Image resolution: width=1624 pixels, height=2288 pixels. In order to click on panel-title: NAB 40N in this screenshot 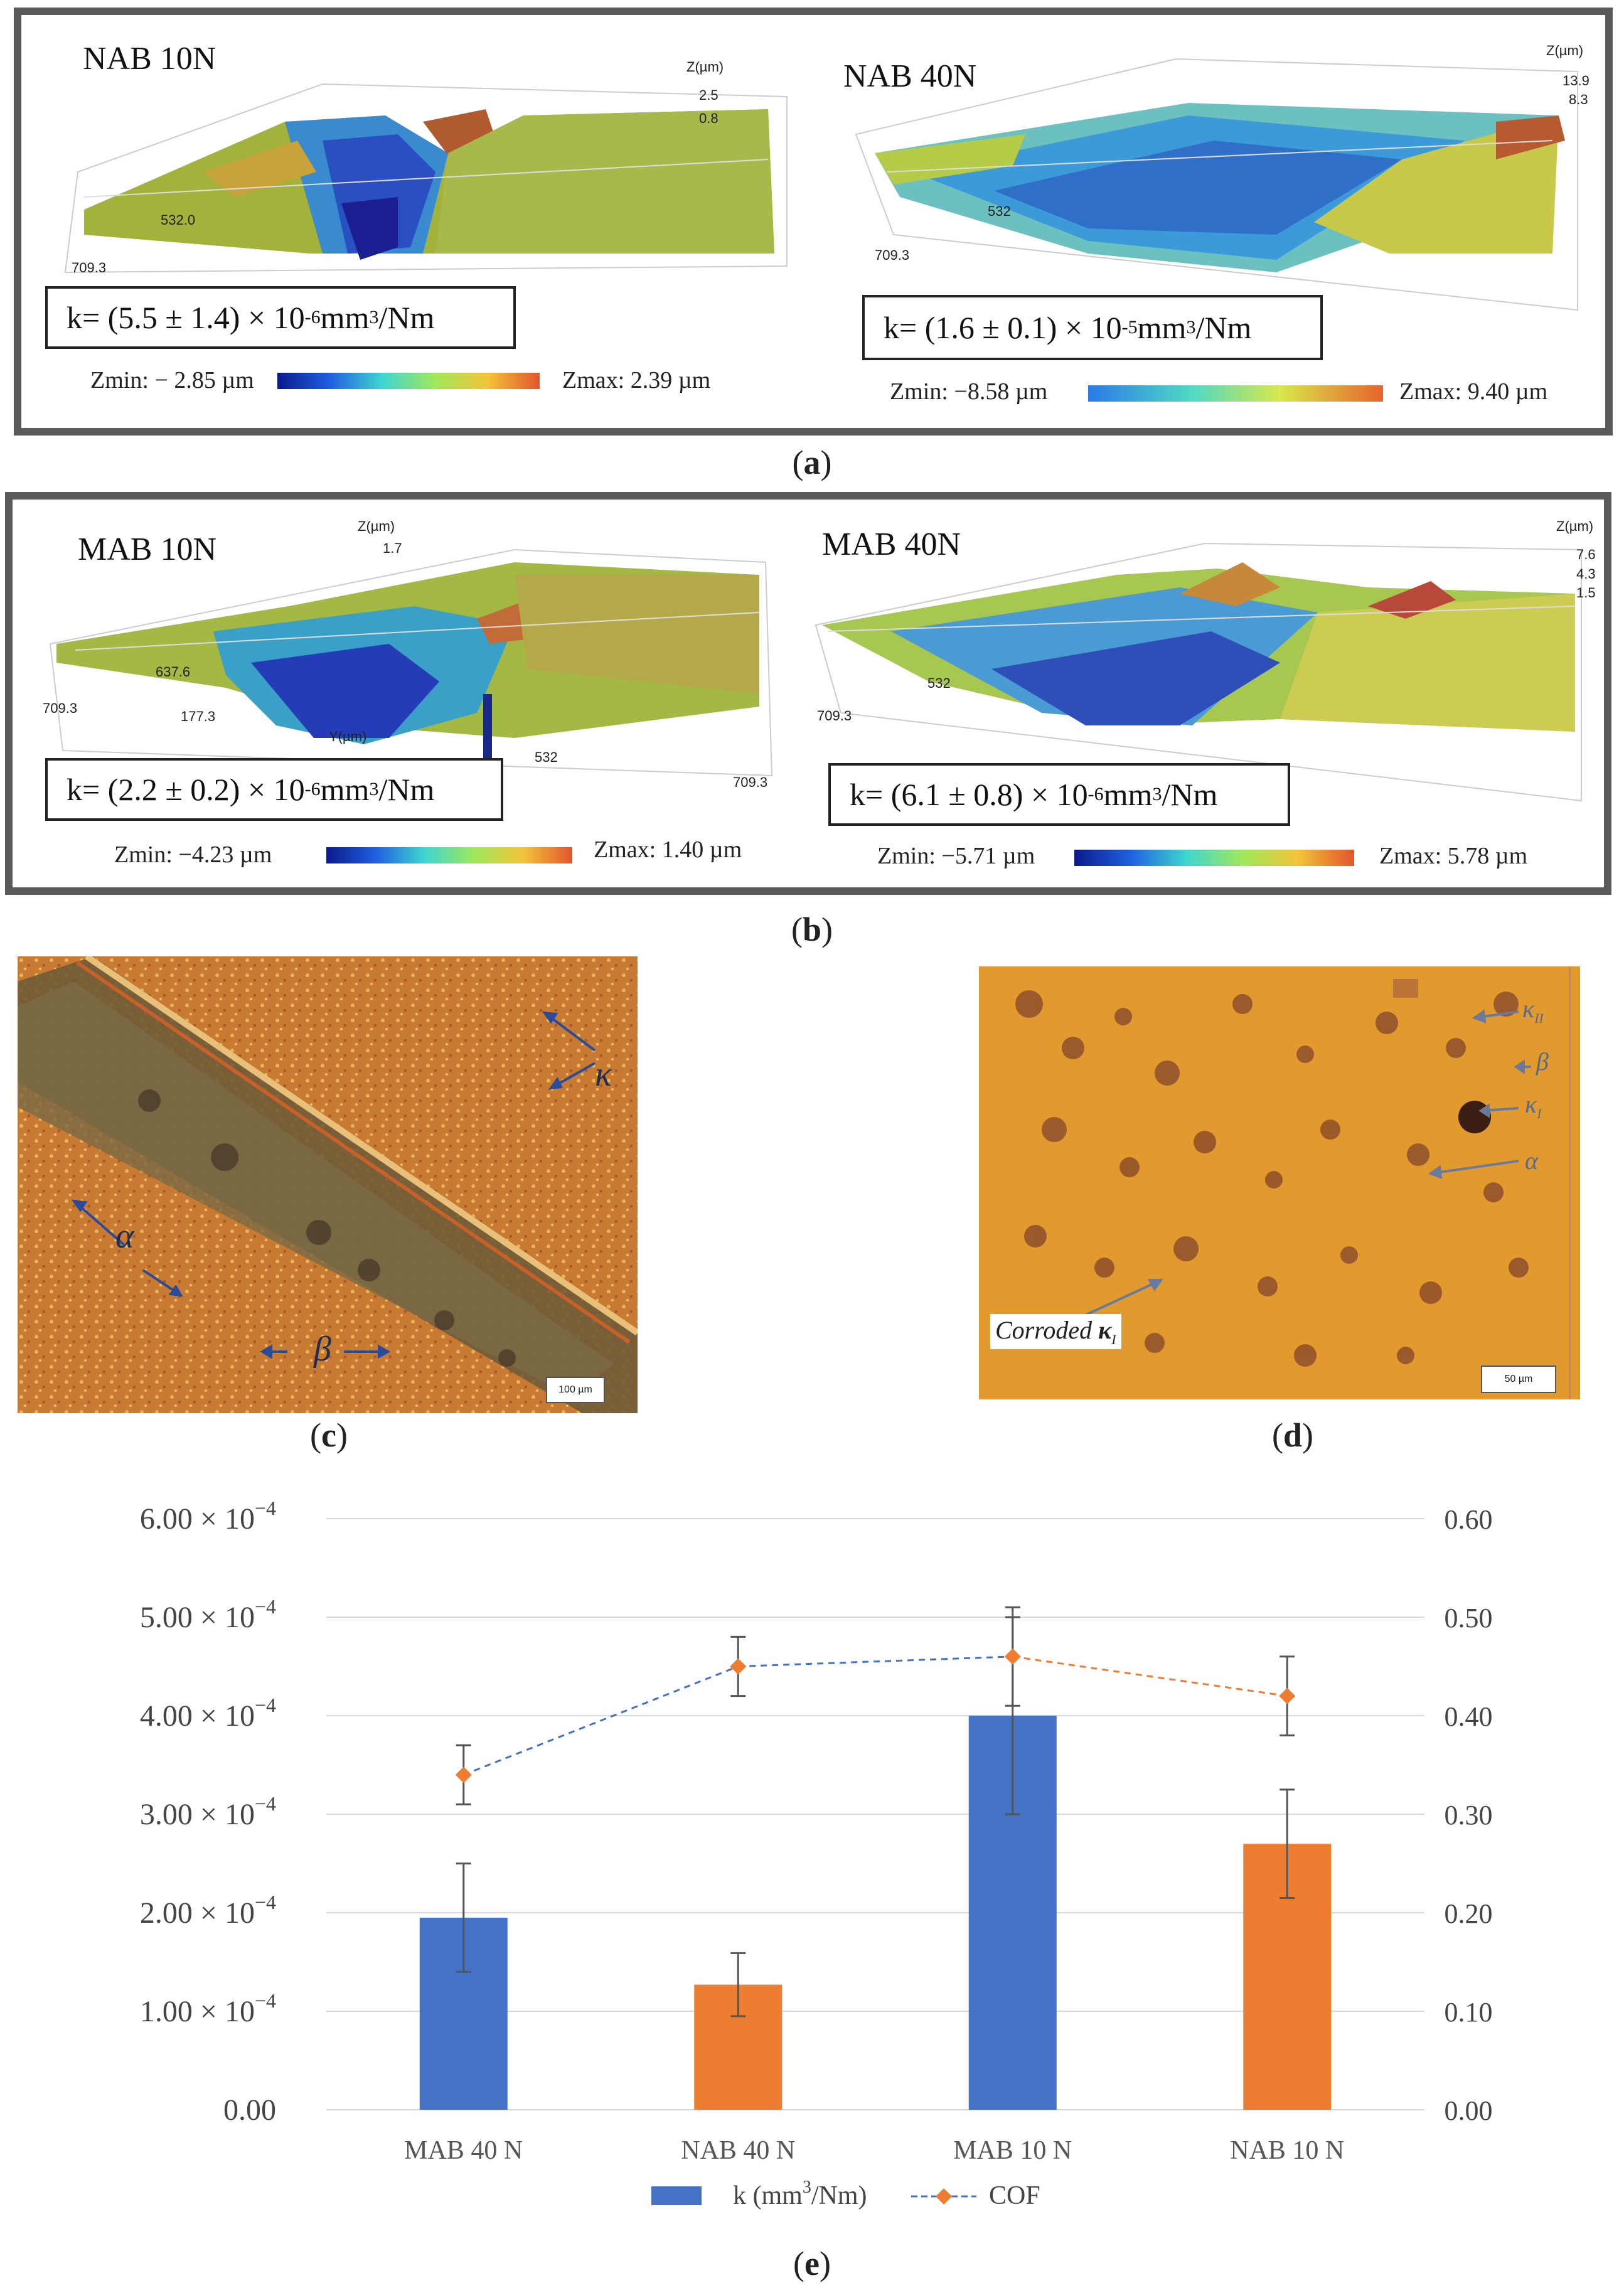, I will do `click(910, 76)`.